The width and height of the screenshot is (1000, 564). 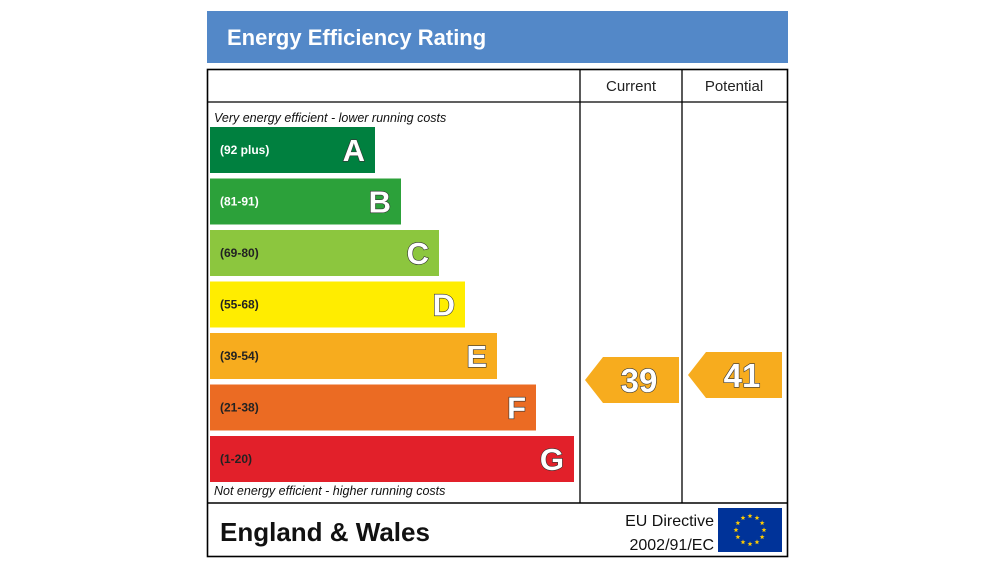 I want to click on score-pointers: 39 41, so click(x=683, y=377).